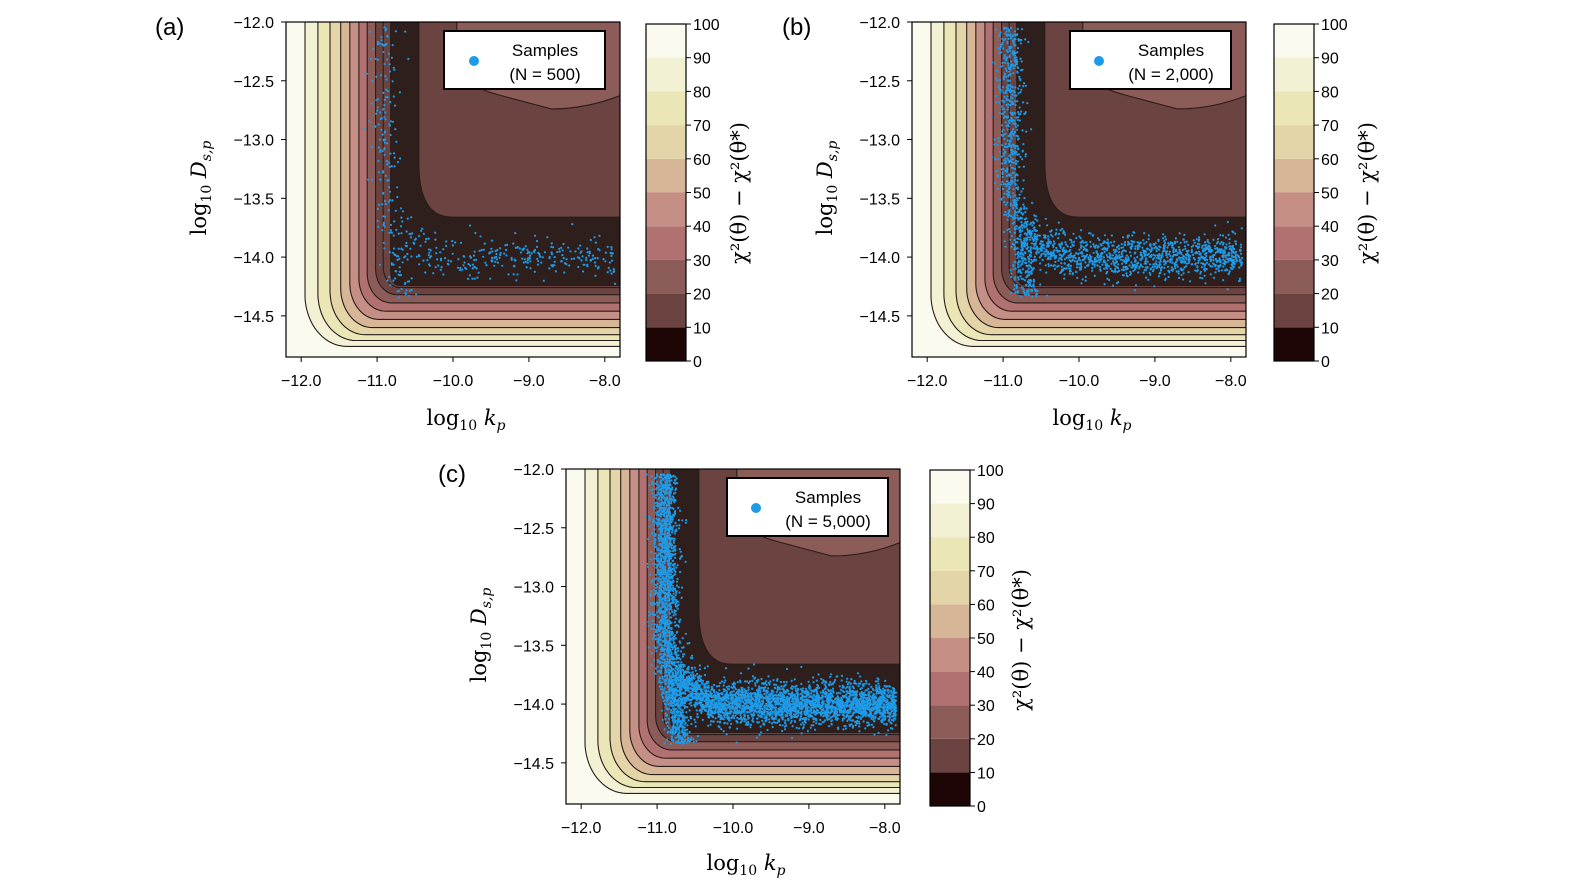 This screenshot has height=893, width=1578. What do you see at coordinates (451, 373) in the screenshot?
I see `x-ticks-a: −12.0−11.0−10.0−9.0−8.0` at bounding box center [451, 373].